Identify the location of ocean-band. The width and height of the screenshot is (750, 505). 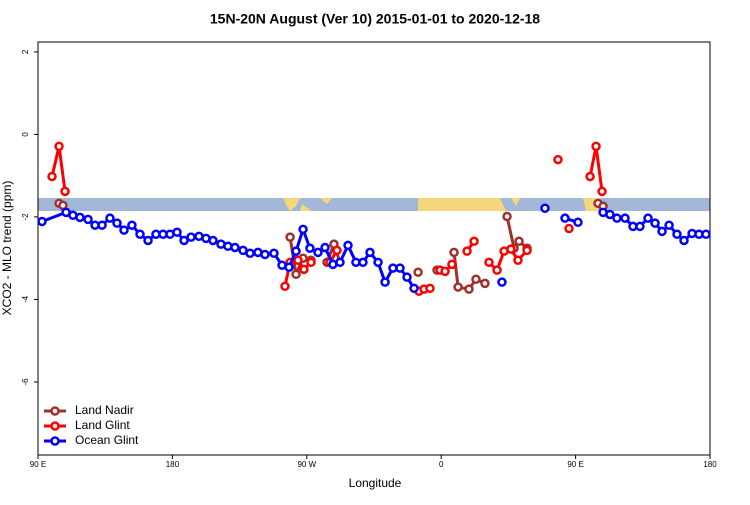
(374, 204).